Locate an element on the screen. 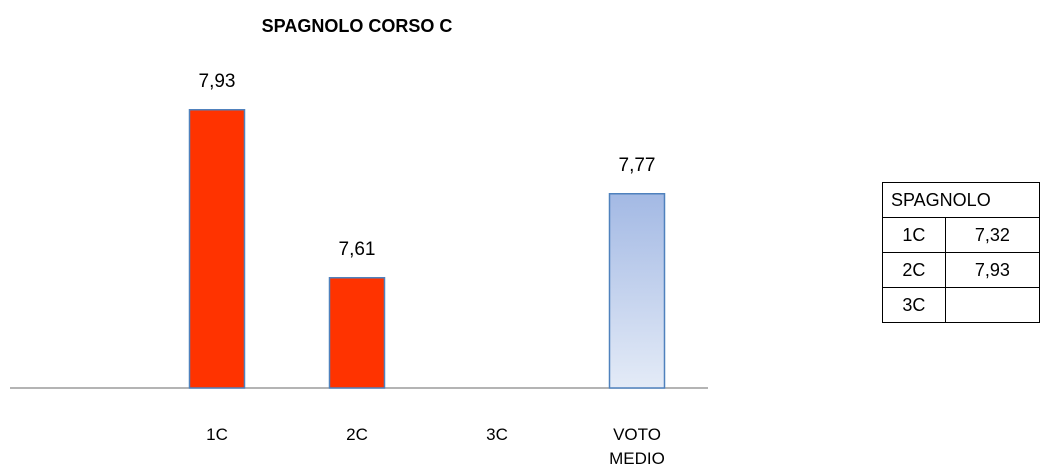 The image size is (1041, 475). cell: 2C is located at coordinates (914, 270).